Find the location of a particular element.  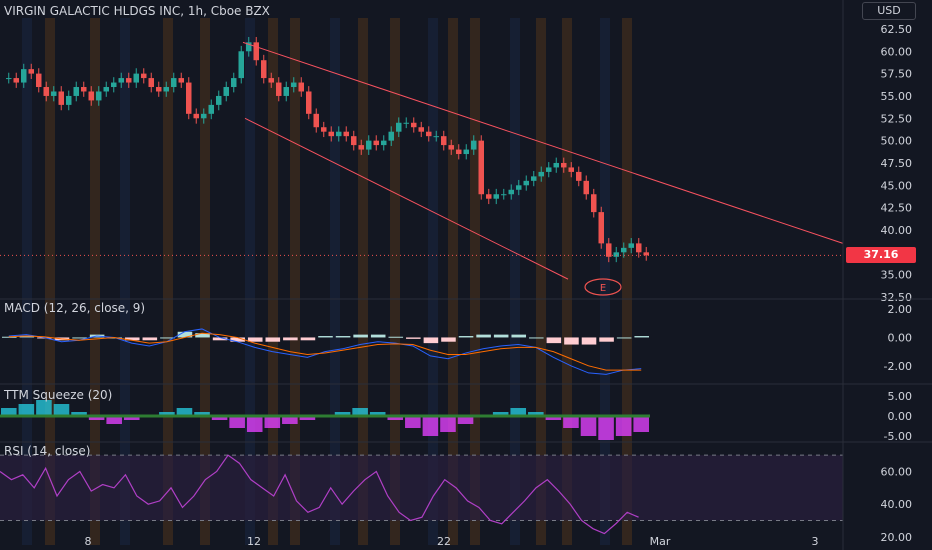

ttm-title: TTM Squeeze (20) is located at coordinates (58, 395).